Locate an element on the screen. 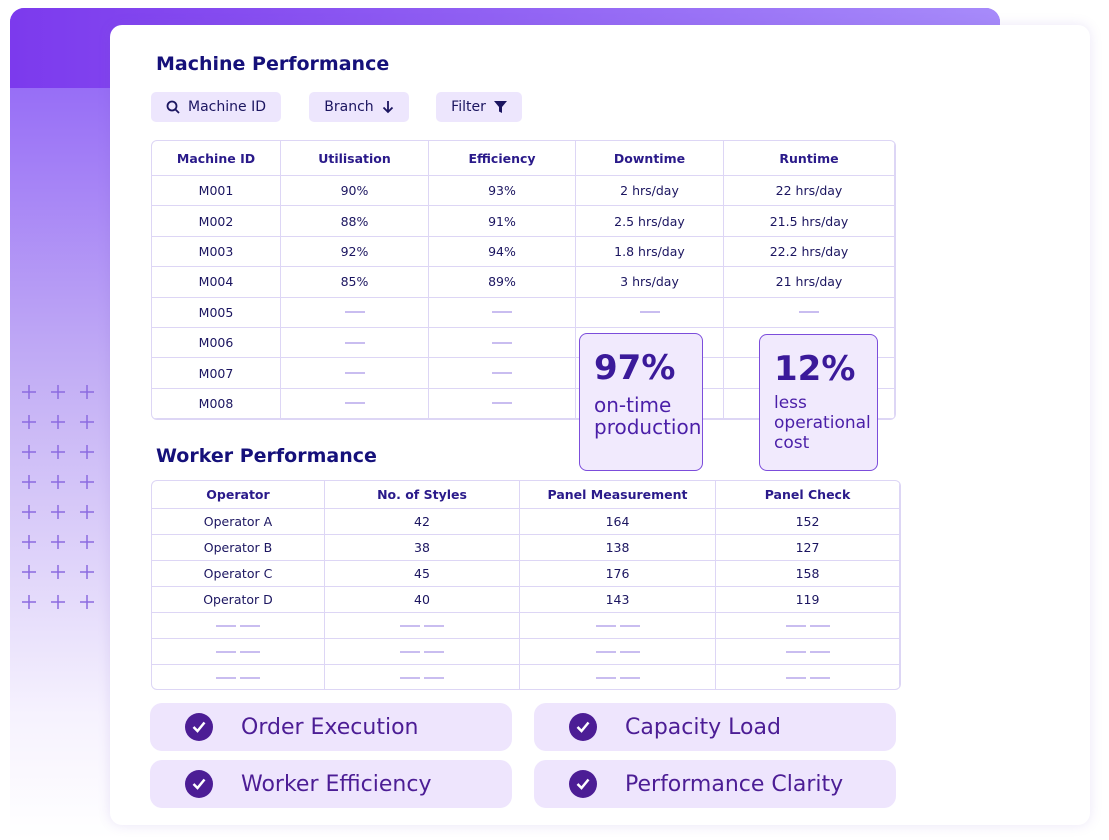 The height and width of the screenshot is (840, 1109). icon is located at coordinates (500, 107).